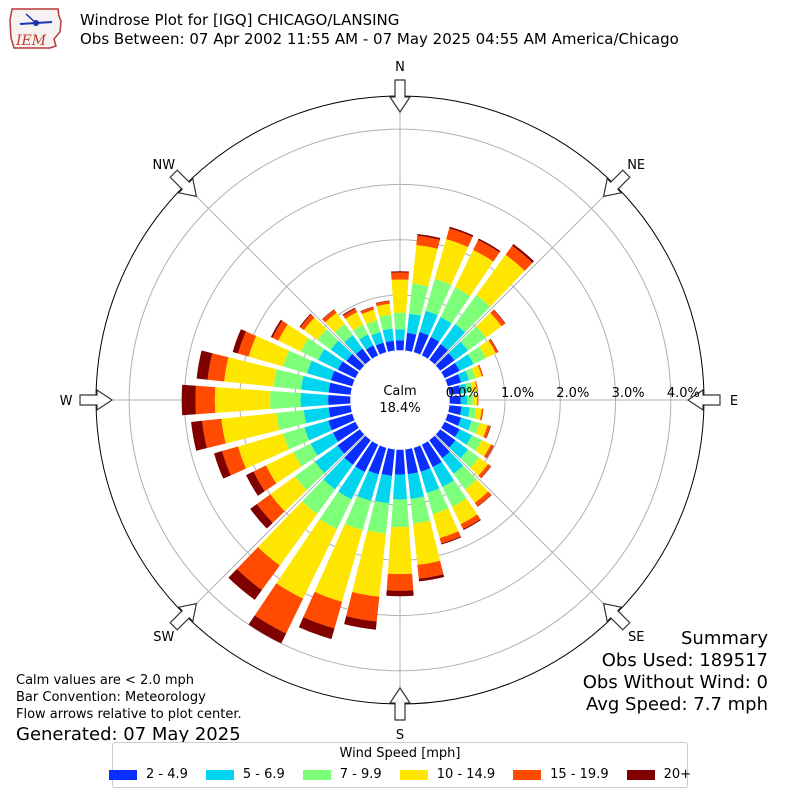  Describe the element at coordinates (677, 774) in the screenshot. I see `legend-label: 20+` at that location.